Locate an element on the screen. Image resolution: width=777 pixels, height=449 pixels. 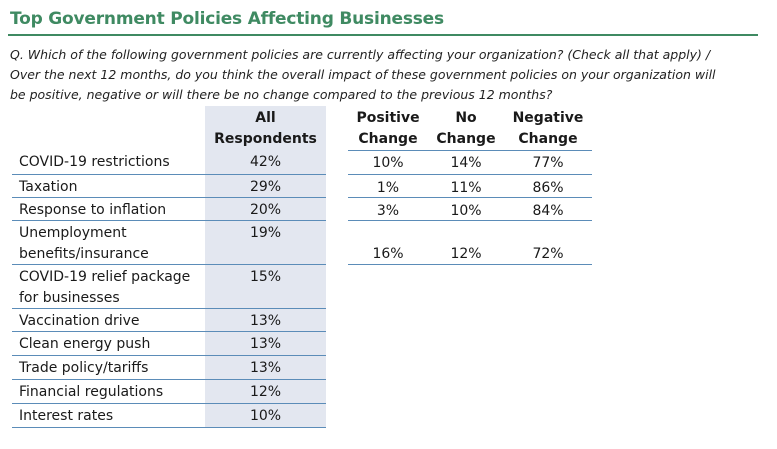
all-respondents-column-shading is located at coordinates (265, 267).